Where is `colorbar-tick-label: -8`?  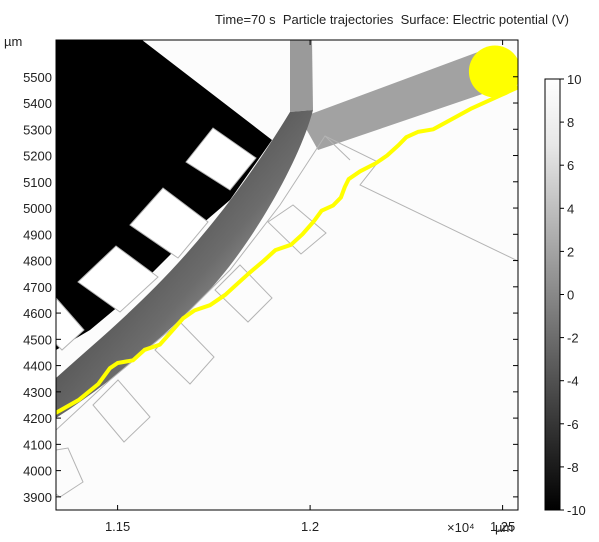 colorbar-tick-label: -8 is located at coordinates (573, 467).